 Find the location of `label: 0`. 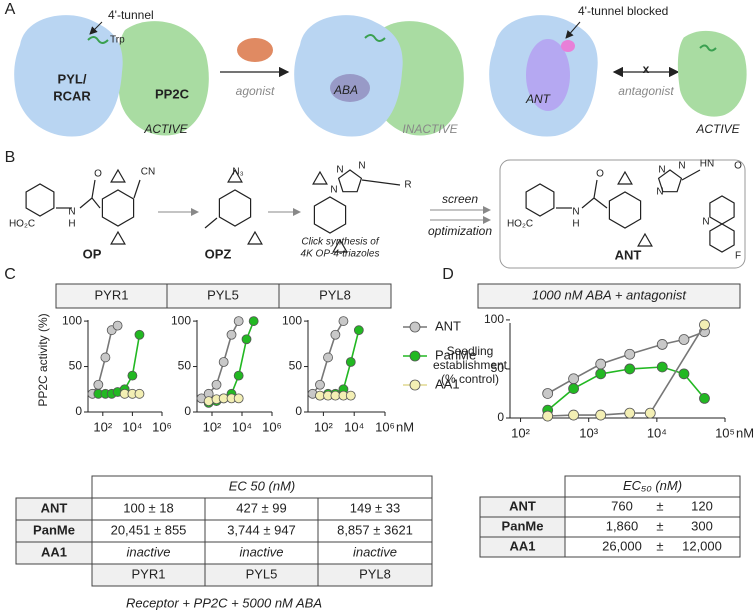

label: 0 is located at coordinates (78, 411).